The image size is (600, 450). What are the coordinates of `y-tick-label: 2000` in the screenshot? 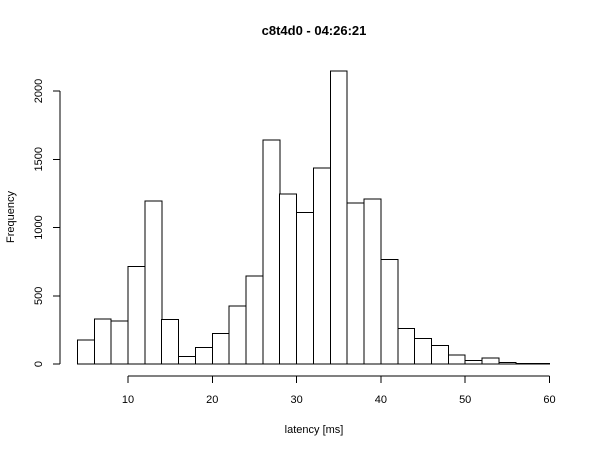 It's located at (39, 91).